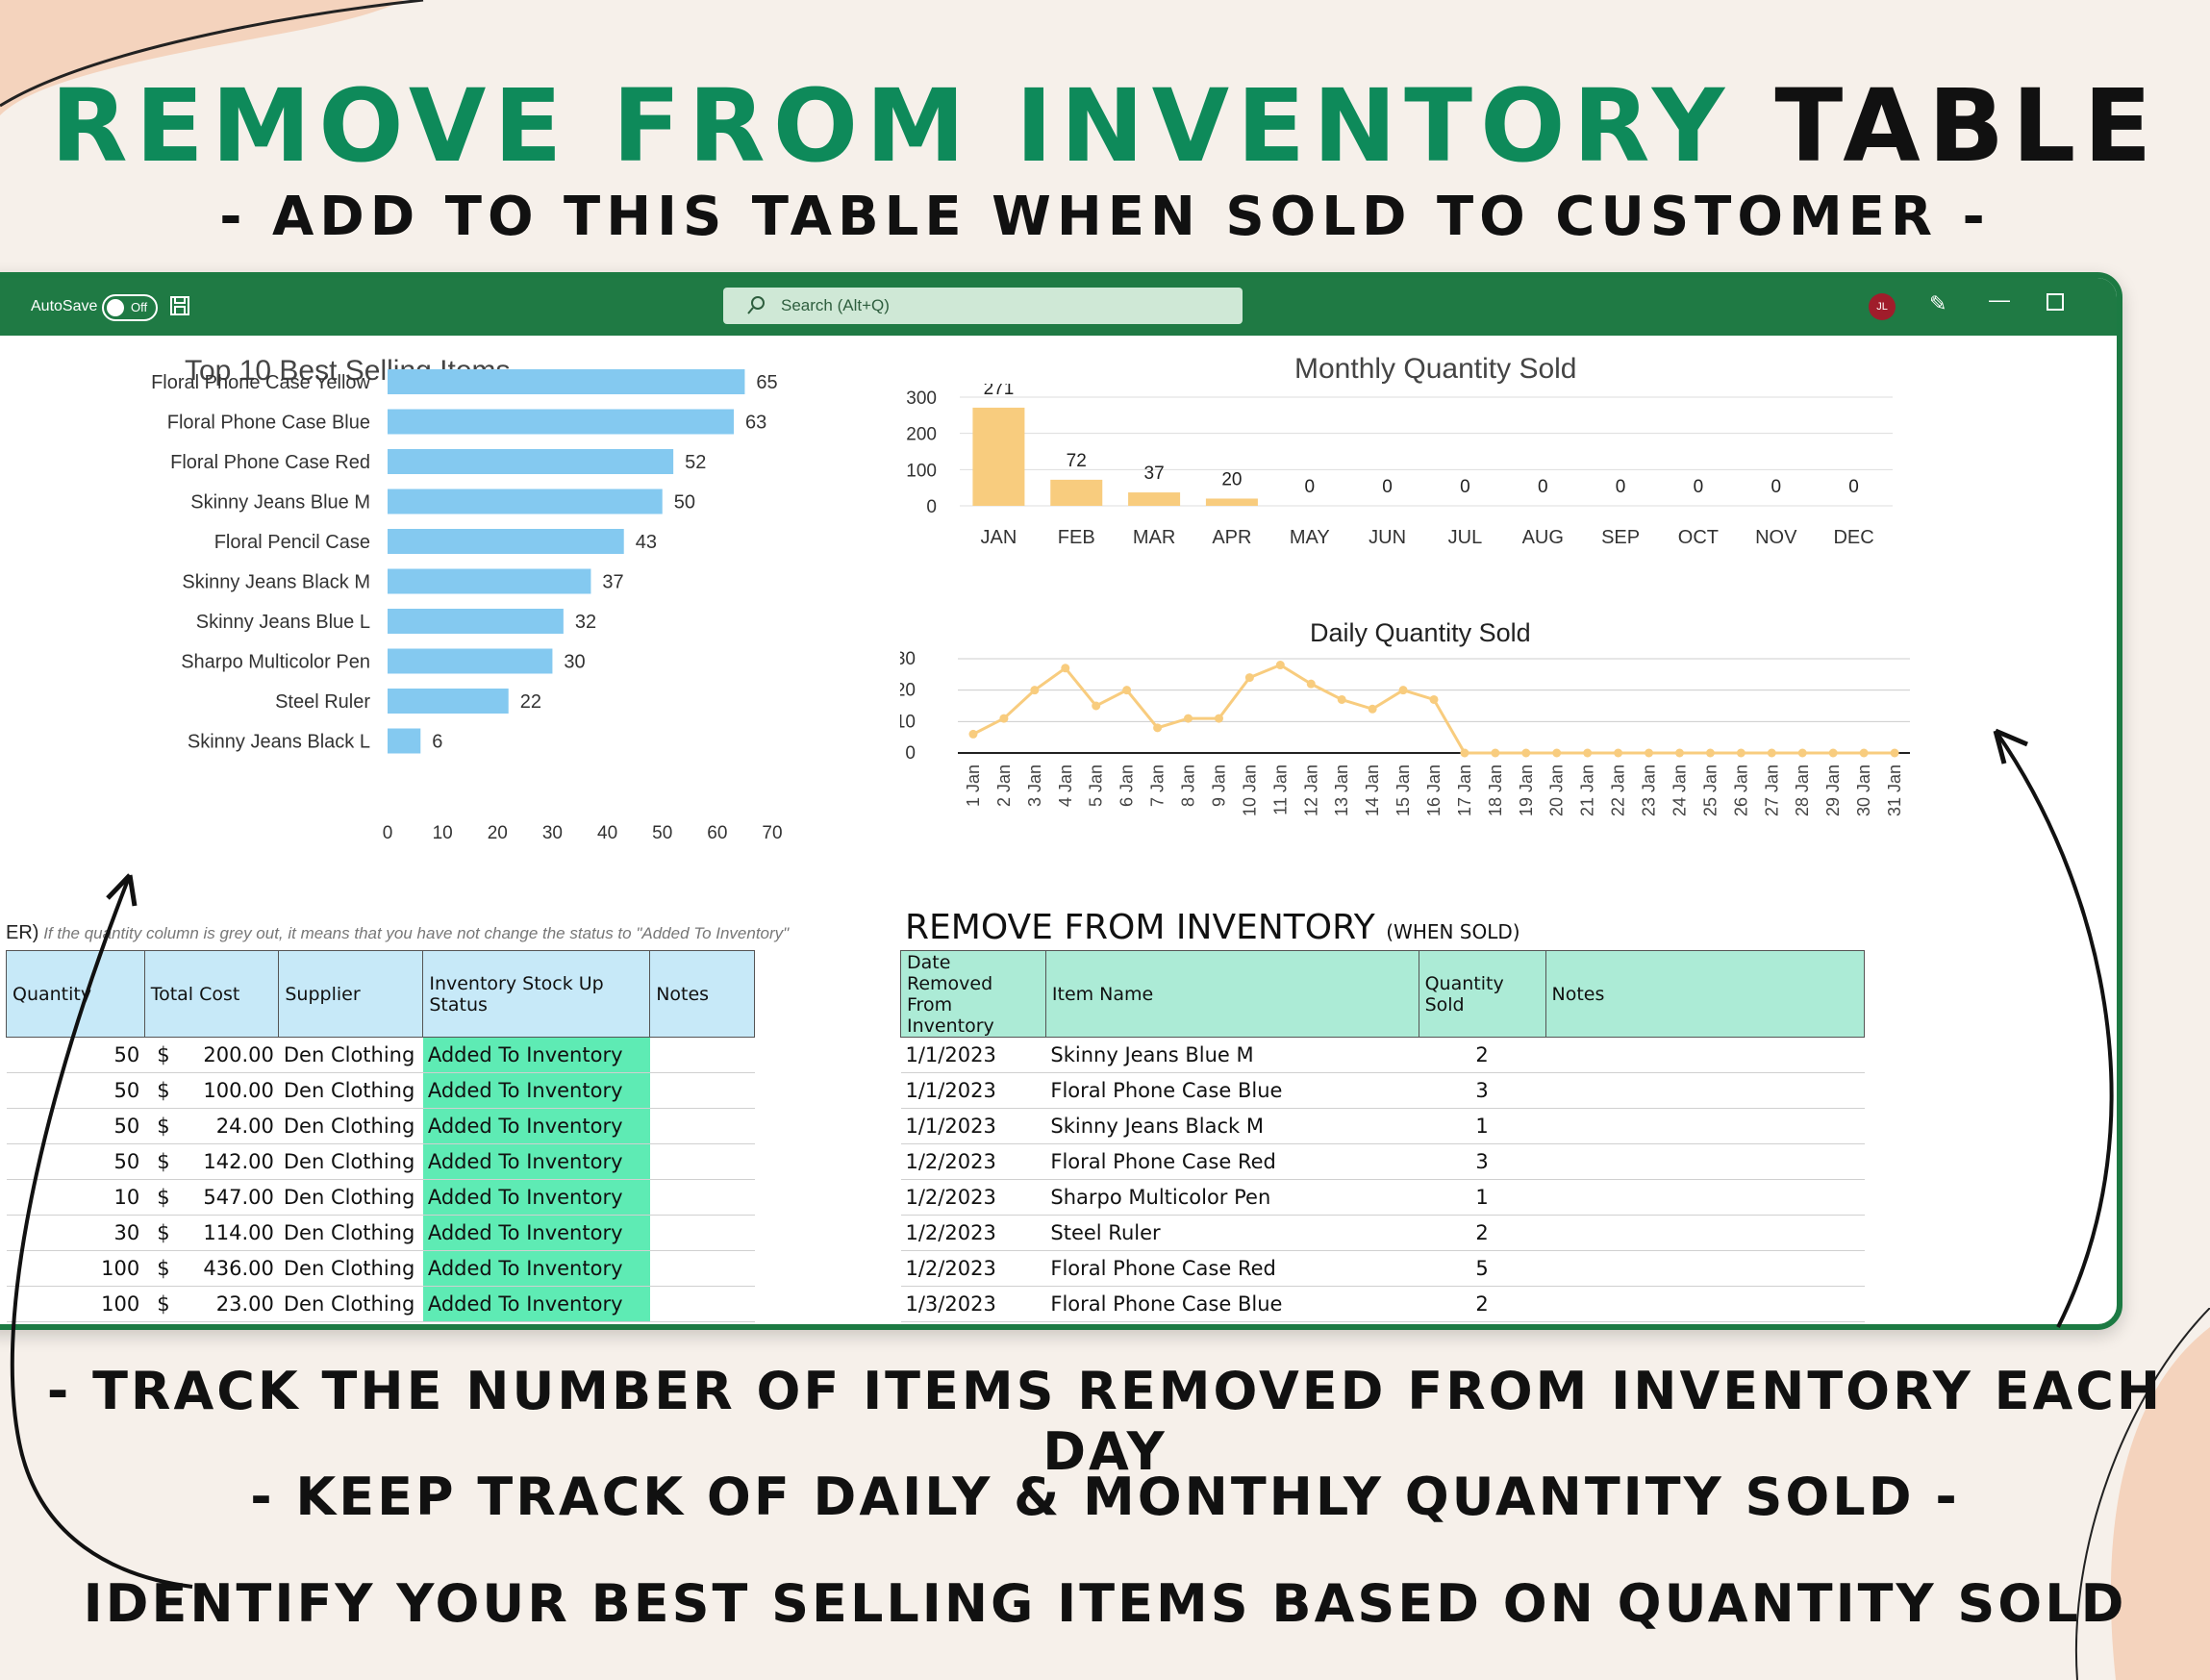 The image size is (2210, 1680). Describe the element at coordinates (179, 305) in the screenshot. I see `save-icon` at that location.